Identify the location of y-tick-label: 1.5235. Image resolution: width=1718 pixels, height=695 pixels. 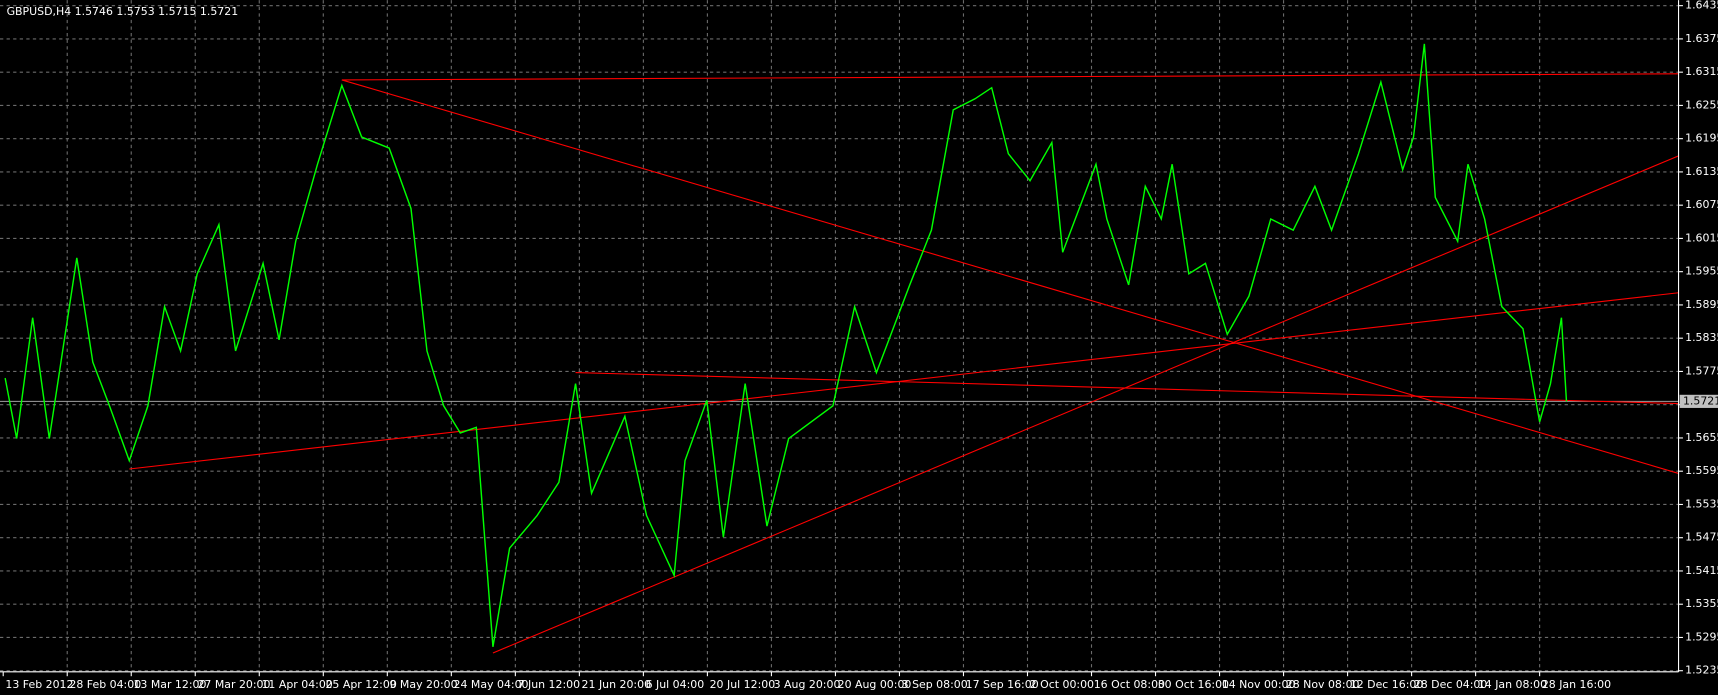
(1701, 670).